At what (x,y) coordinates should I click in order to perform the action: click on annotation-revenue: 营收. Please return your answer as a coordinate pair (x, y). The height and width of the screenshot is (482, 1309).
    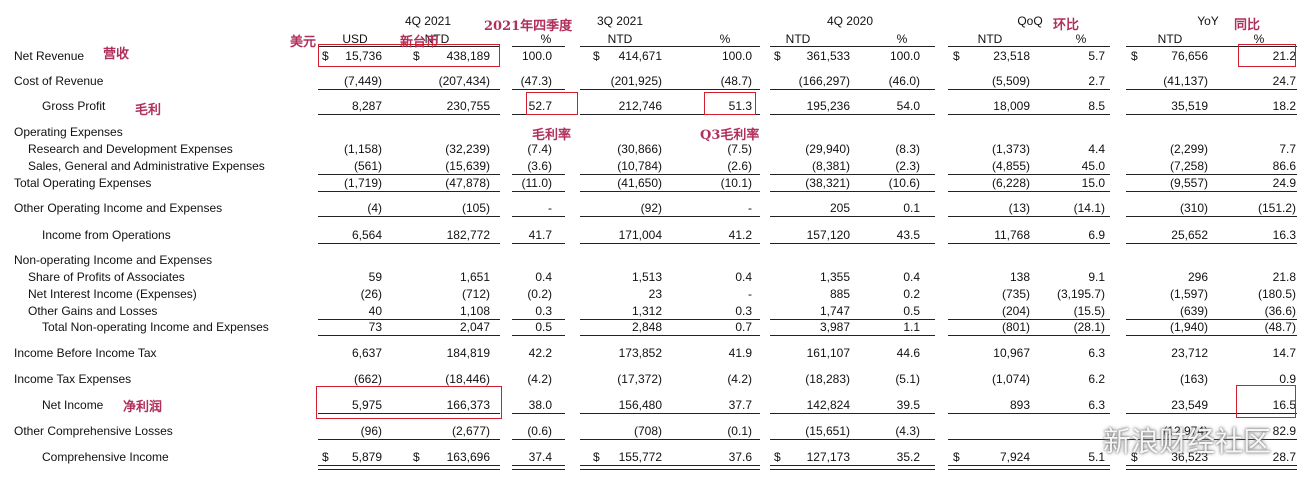
    Looking at the image, I should click on (116, 54).